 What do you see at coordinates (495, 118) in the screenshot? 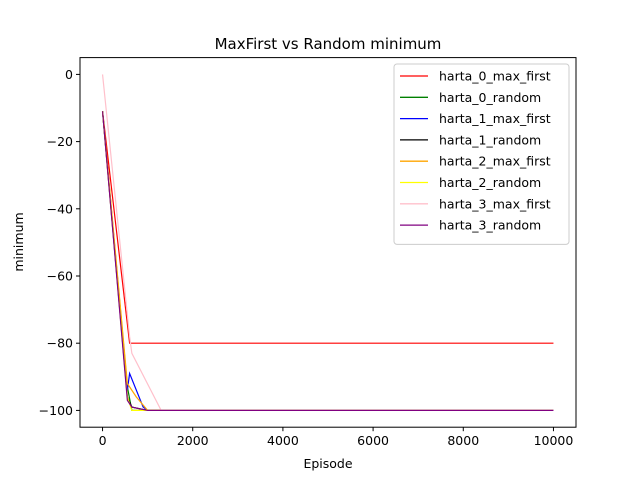
I see `legend-label-harta_1_max_first: harta_1_max_first` at bounding box center [495, 118].